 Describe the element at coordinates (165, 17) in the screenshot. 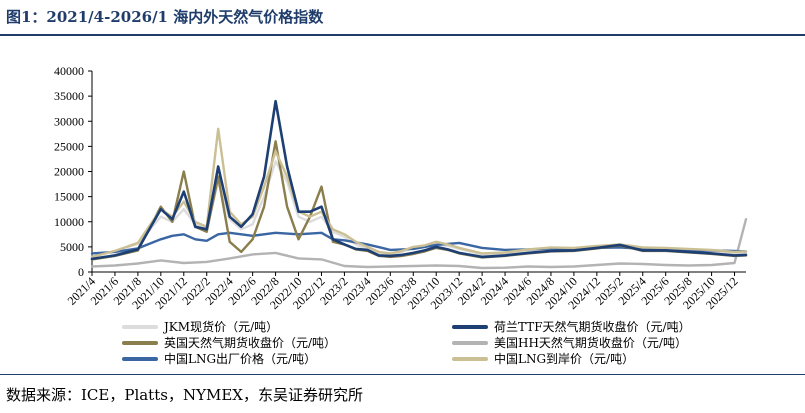

I see `figure-title: 图1：2021/4-2026/1 海内外天然气价格指数` at that location.